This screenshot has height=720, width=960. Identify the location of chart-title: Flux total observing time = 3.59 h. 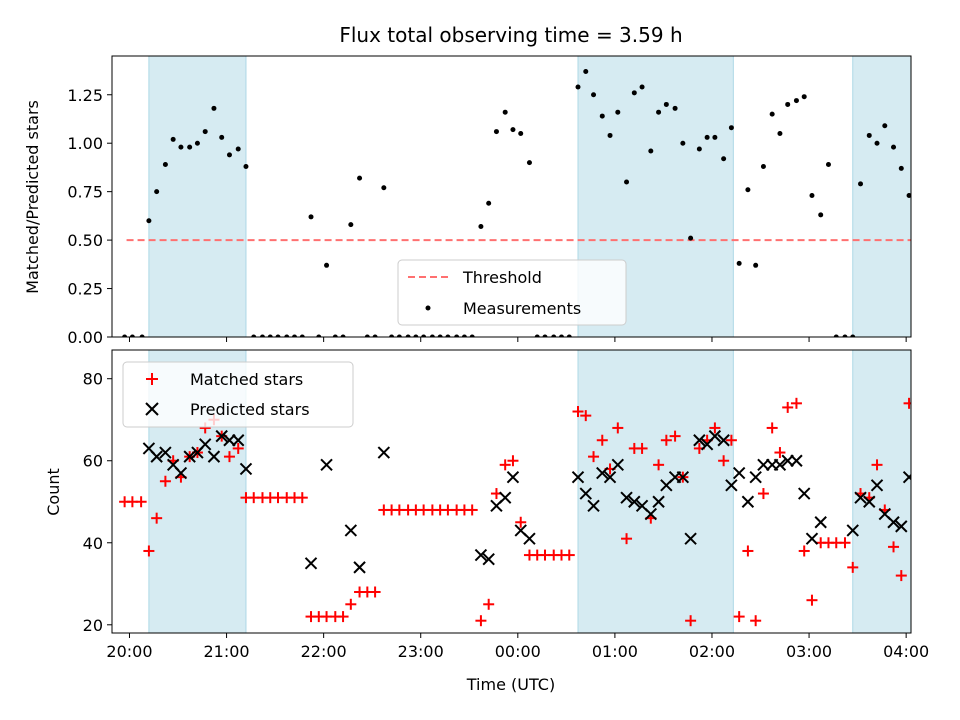
(510, 35).